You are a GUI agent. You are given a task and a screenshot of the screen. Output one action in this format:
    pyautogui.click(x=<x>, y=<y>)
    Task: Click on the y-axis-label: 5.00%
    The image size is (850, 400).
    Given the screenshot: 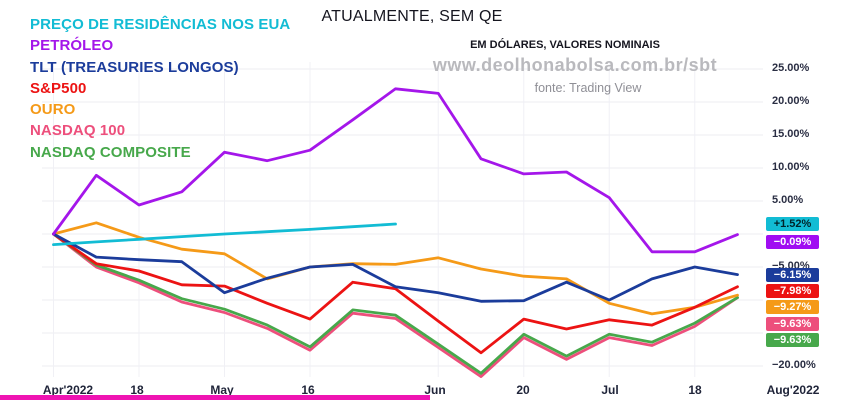 What is the action you would take?
    pyautogui.click(x=788, y=200)
    